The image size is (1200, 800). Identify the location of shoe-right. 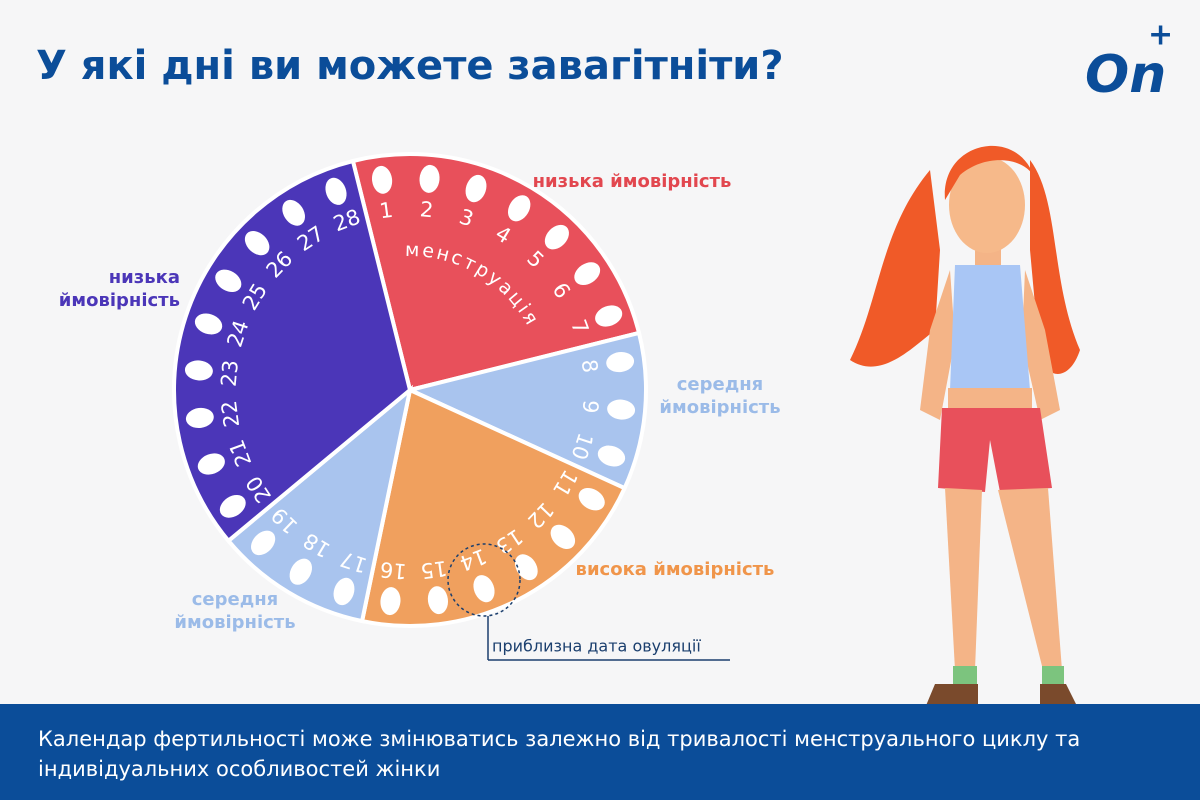
(1059, 696).